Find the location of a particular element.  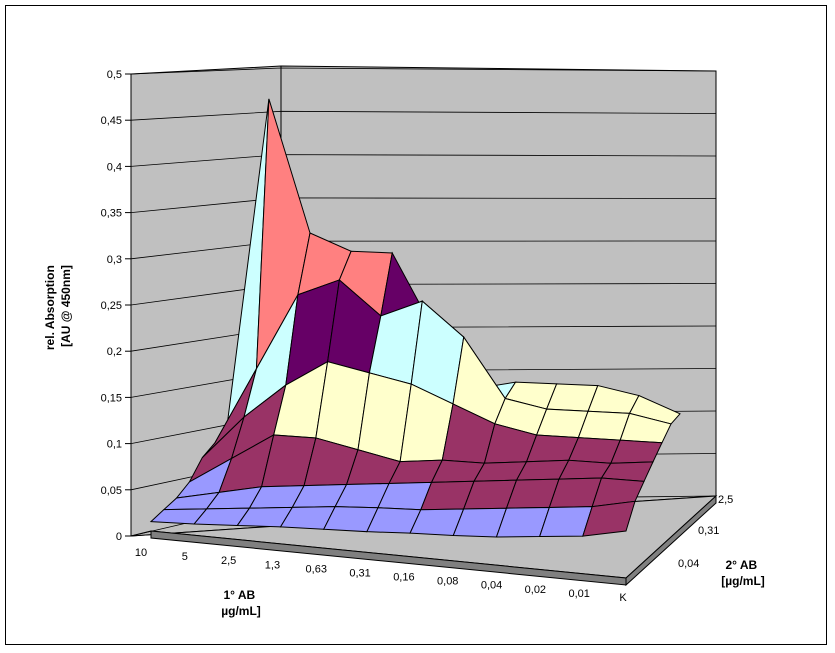

x-tick-label: 0,01 is located at coordinates (578, 594).